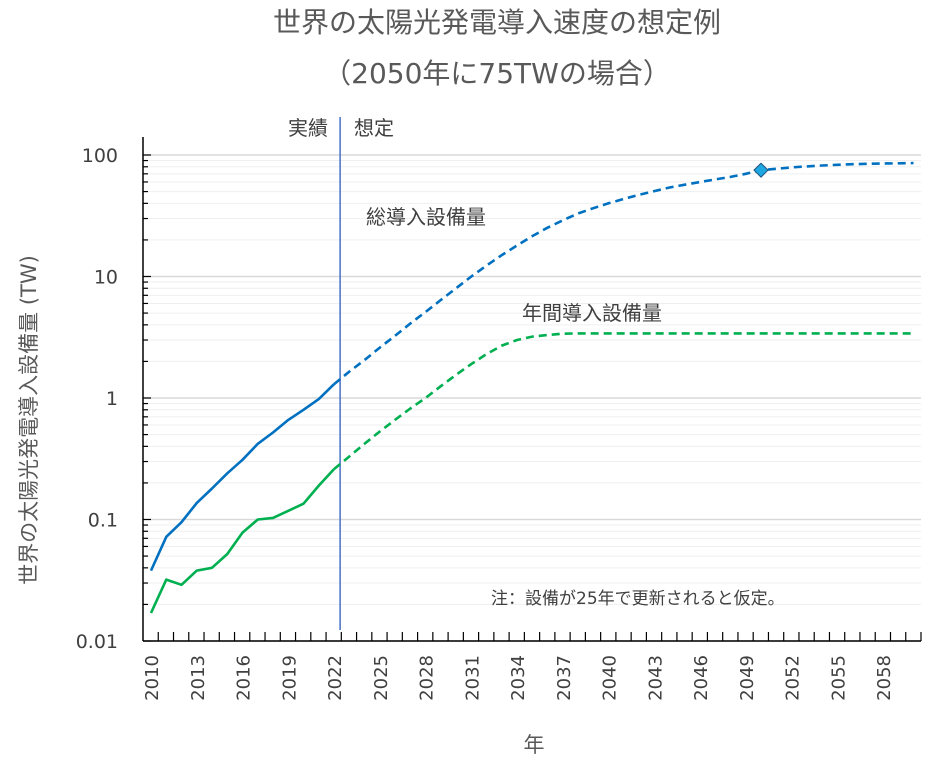 The width and height of the screenshot is (933, 765). I want to click on x-tick-label: 2043, so click(655, 678).